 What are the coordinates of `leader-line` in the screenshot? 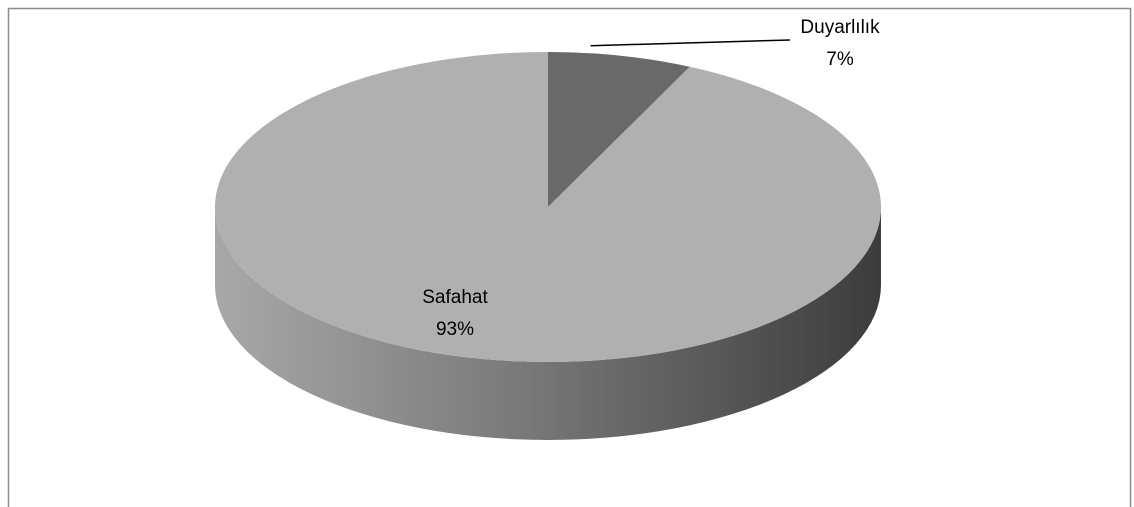 It's located at (690, 43).